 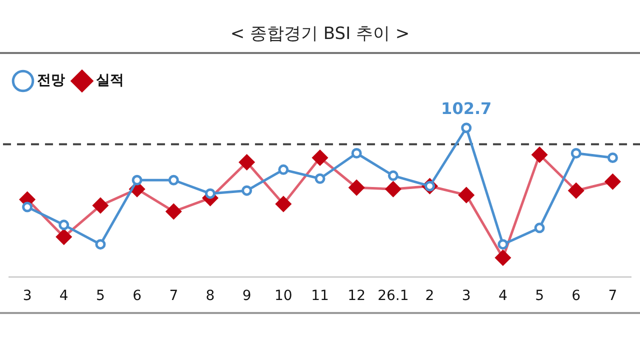 What do you see at coordinates (247, 296) in the screenshot?
I see `x-tick-label: 9` at bounding box center [247, 296].